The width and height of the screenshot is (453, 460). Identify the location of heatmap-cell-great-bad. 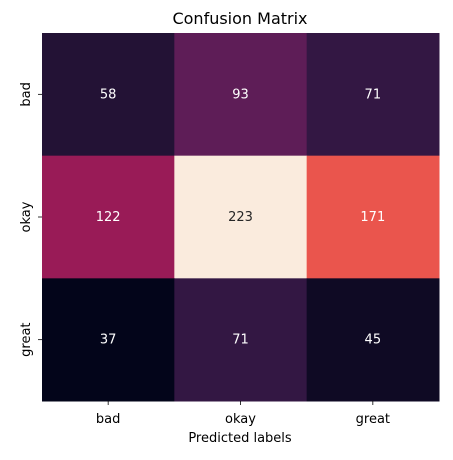
(108, 340).